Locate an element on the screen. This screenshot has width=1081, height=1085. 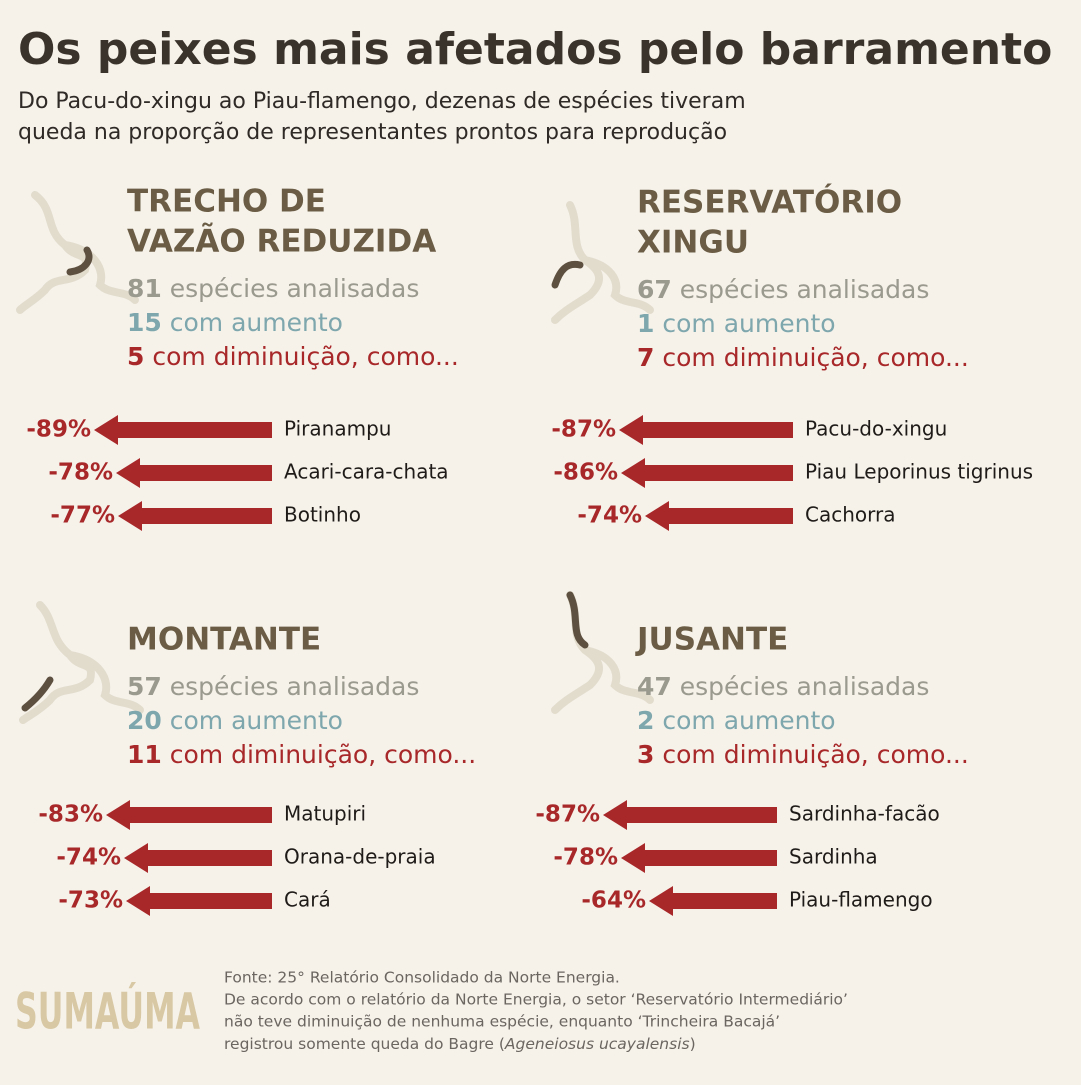
stat-line: 67 espécies analisadas is located at coordinates (783, 289).